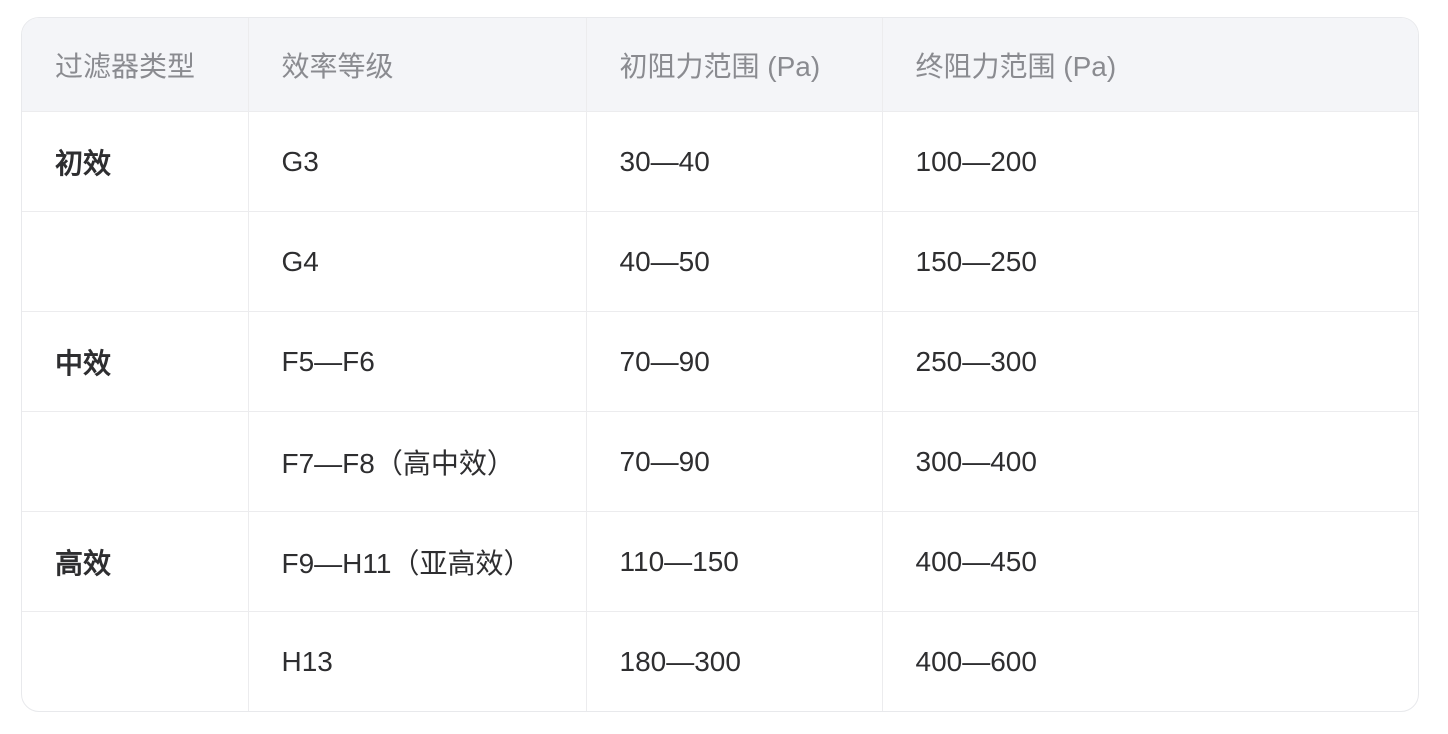 This screenshot has height=734, width=1448. I want to click on cell-efficiency-grade: G4, so click(417, 261).